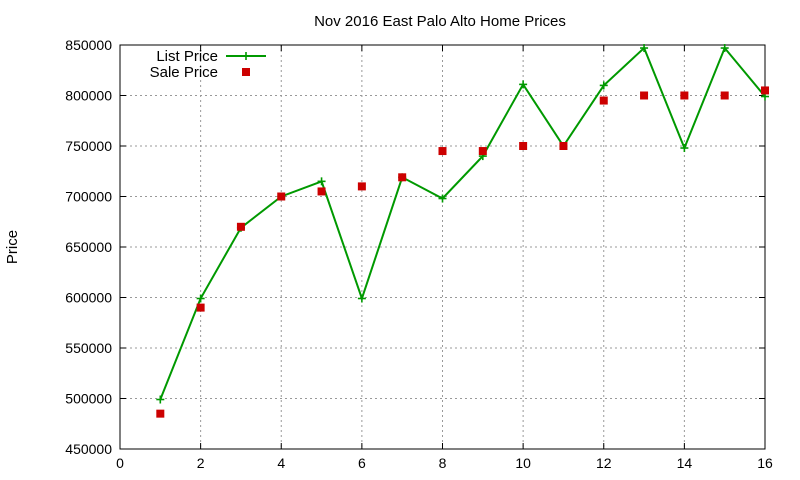  Describe the element at coordinates (88, 45) in the screenshot. I see `y-tick-label: 850000` at that location.